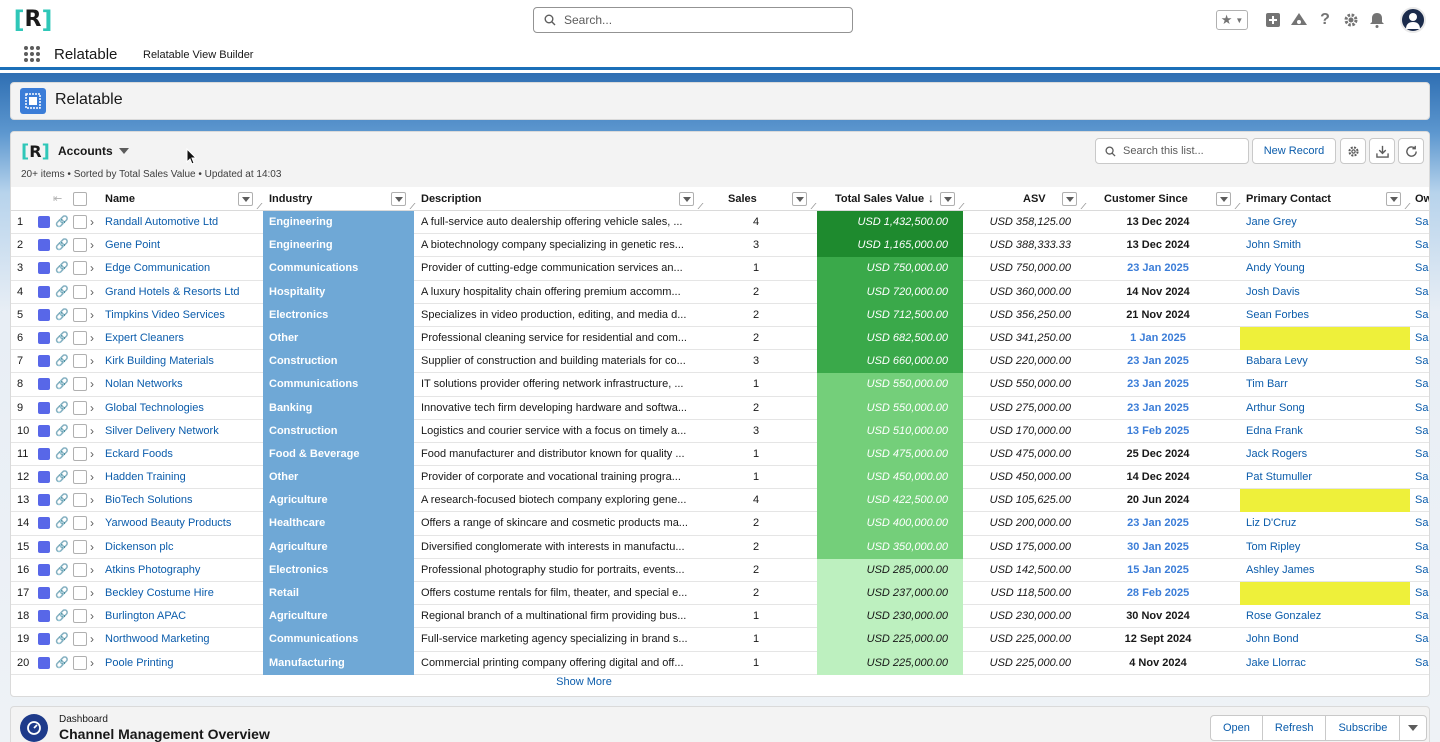  I want to click on column-customer-since: Customer Since, so click(1146, 199).